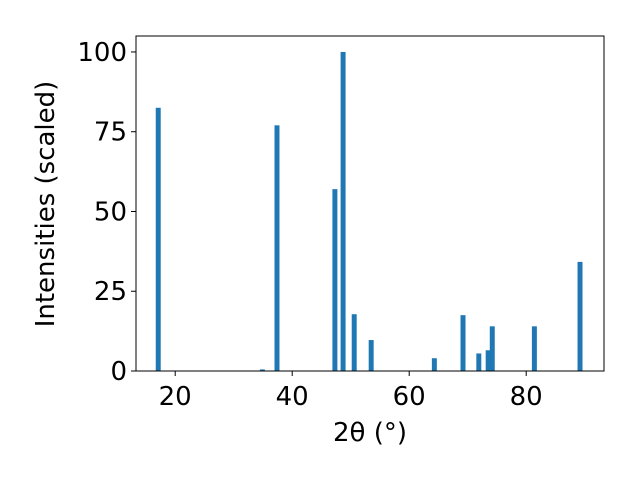 The height and width of the screenshot is (480, 640). I want to click on y-tick-label: 25, so click(110, 292).